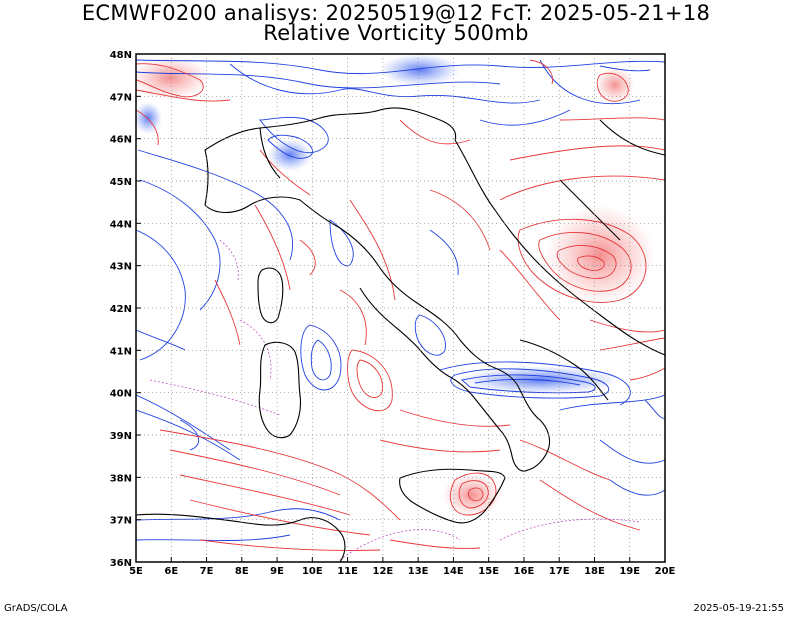  I want to click on lat-tick-label: 48N, so click(121, 55).